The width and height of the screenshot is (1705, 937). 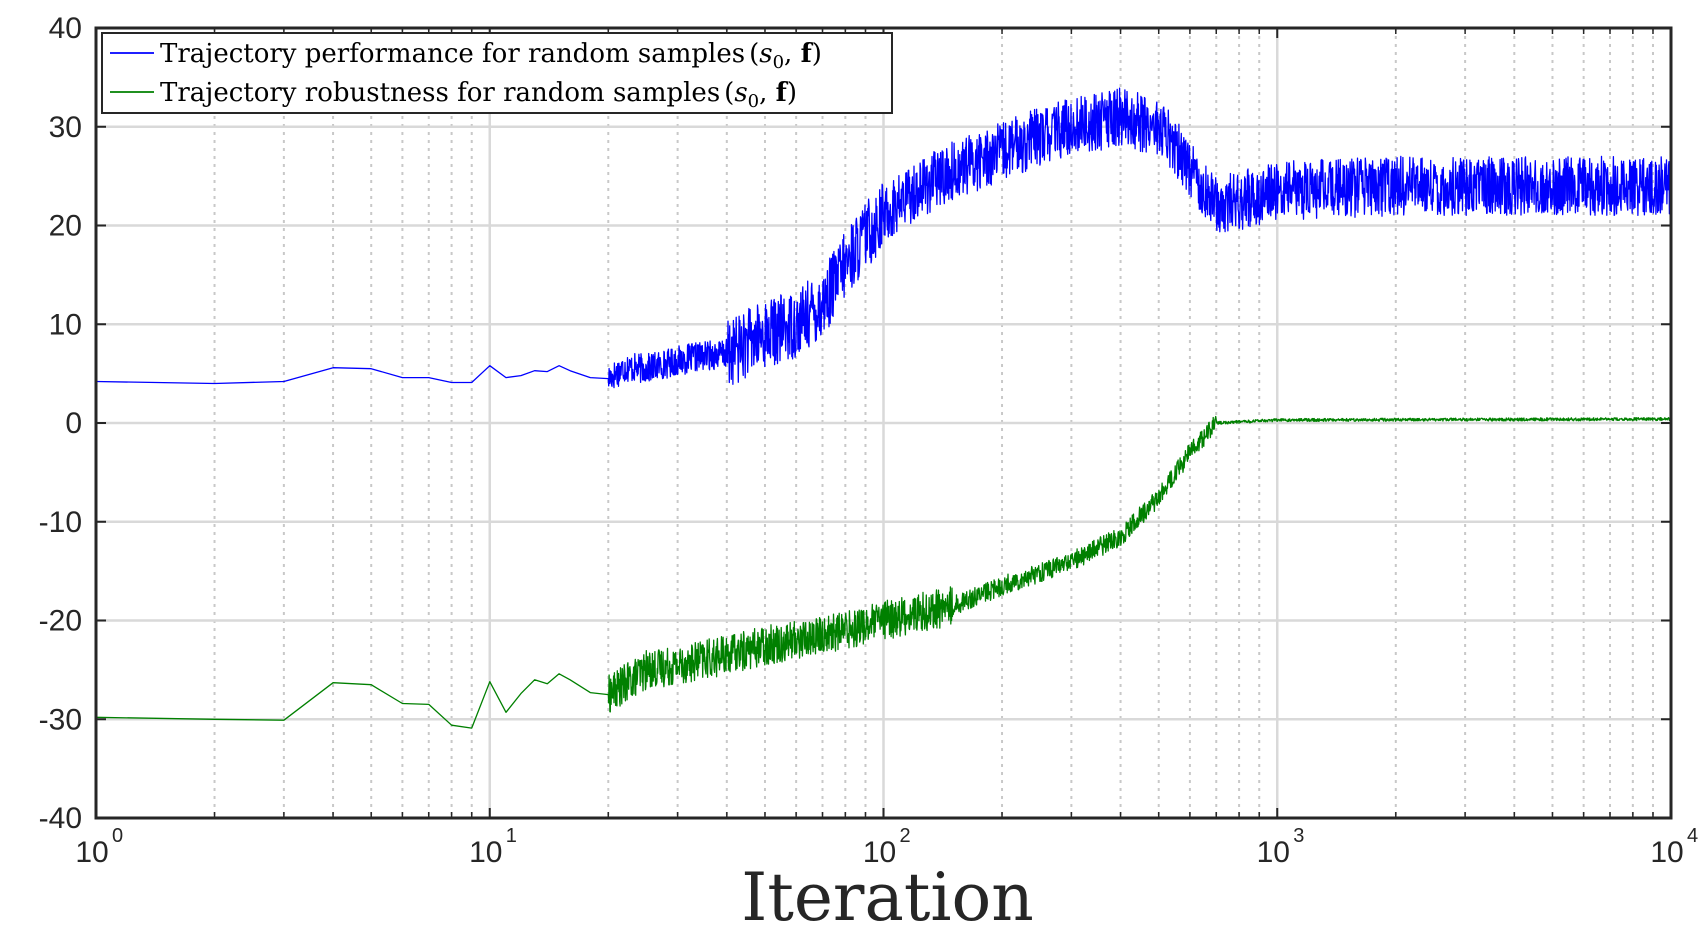 I want to click on x-tick-label-exponent: 0, so click(x=117, y=836).